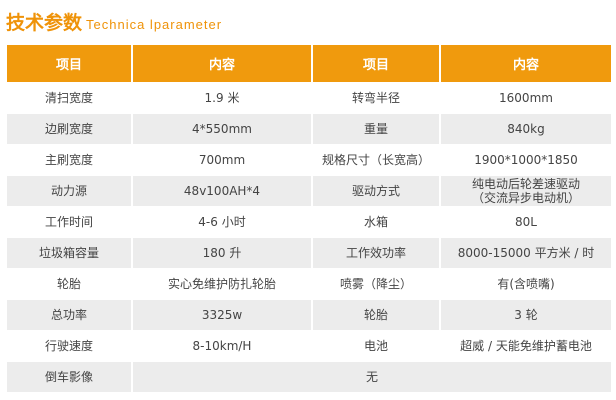 This screenshot has height=400, width=616. What do you see at coordinates (526, 129) in the screenshot?
I see `cell-value: 840kg` at bounding box center [526, 129].